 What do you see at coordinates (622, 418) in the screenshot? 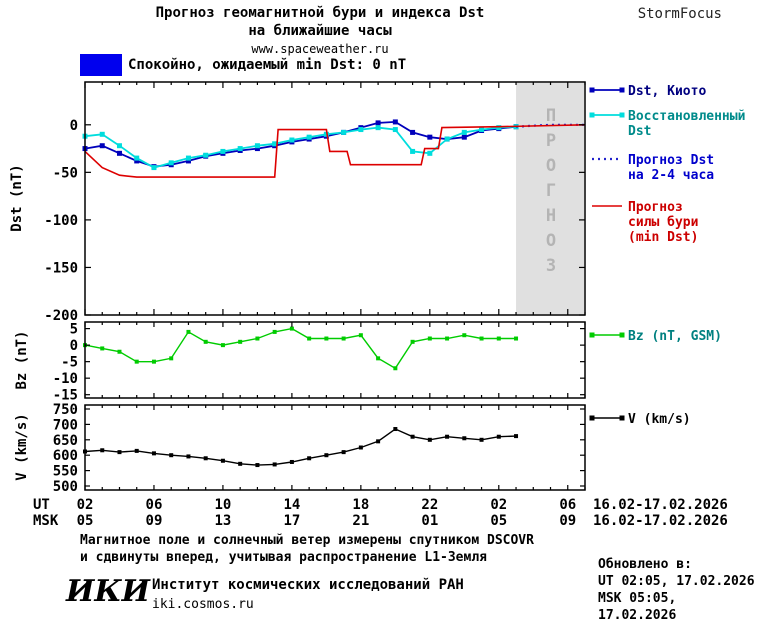
I see `legend-marker-solar-wind-v` at bounding box center [622, 418].